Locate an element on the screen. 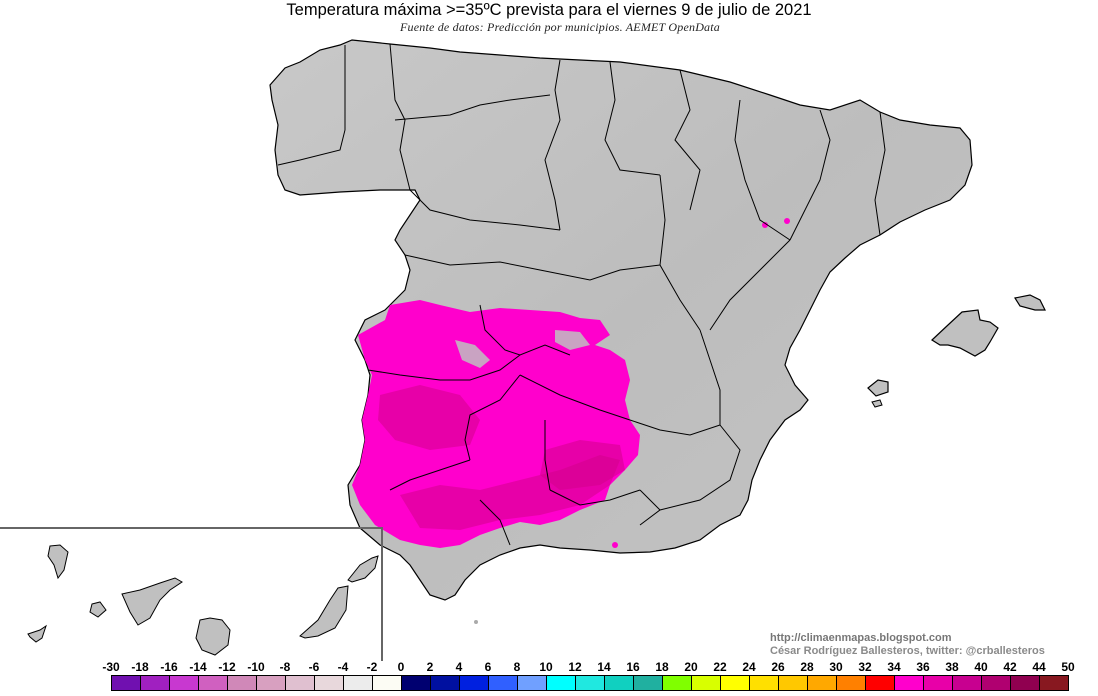 The height and width of the screenshot is (696, 1098). legend-label: 24 is located at coordinates (749, 667).